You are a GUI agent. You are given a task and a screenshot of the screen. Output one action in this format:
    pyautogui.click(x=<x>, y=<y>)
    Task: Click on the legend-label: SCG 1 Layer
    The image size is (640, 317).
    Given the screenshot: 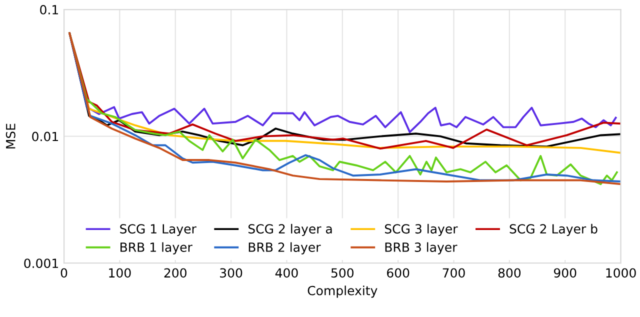 What is the action you would take?
    pyautogui.click(x=158, y=230)
    